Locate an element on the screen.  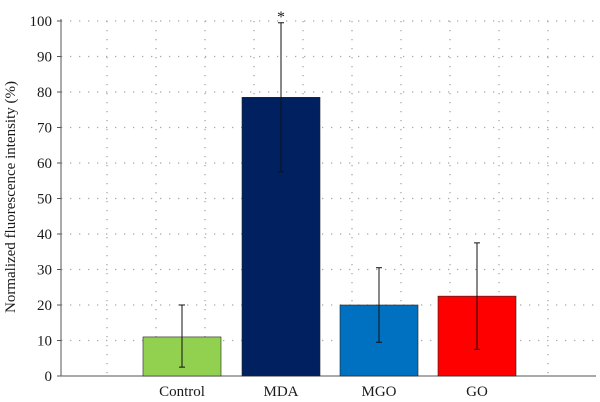
significance-asterisk: * is located at coordinates (281, 17).